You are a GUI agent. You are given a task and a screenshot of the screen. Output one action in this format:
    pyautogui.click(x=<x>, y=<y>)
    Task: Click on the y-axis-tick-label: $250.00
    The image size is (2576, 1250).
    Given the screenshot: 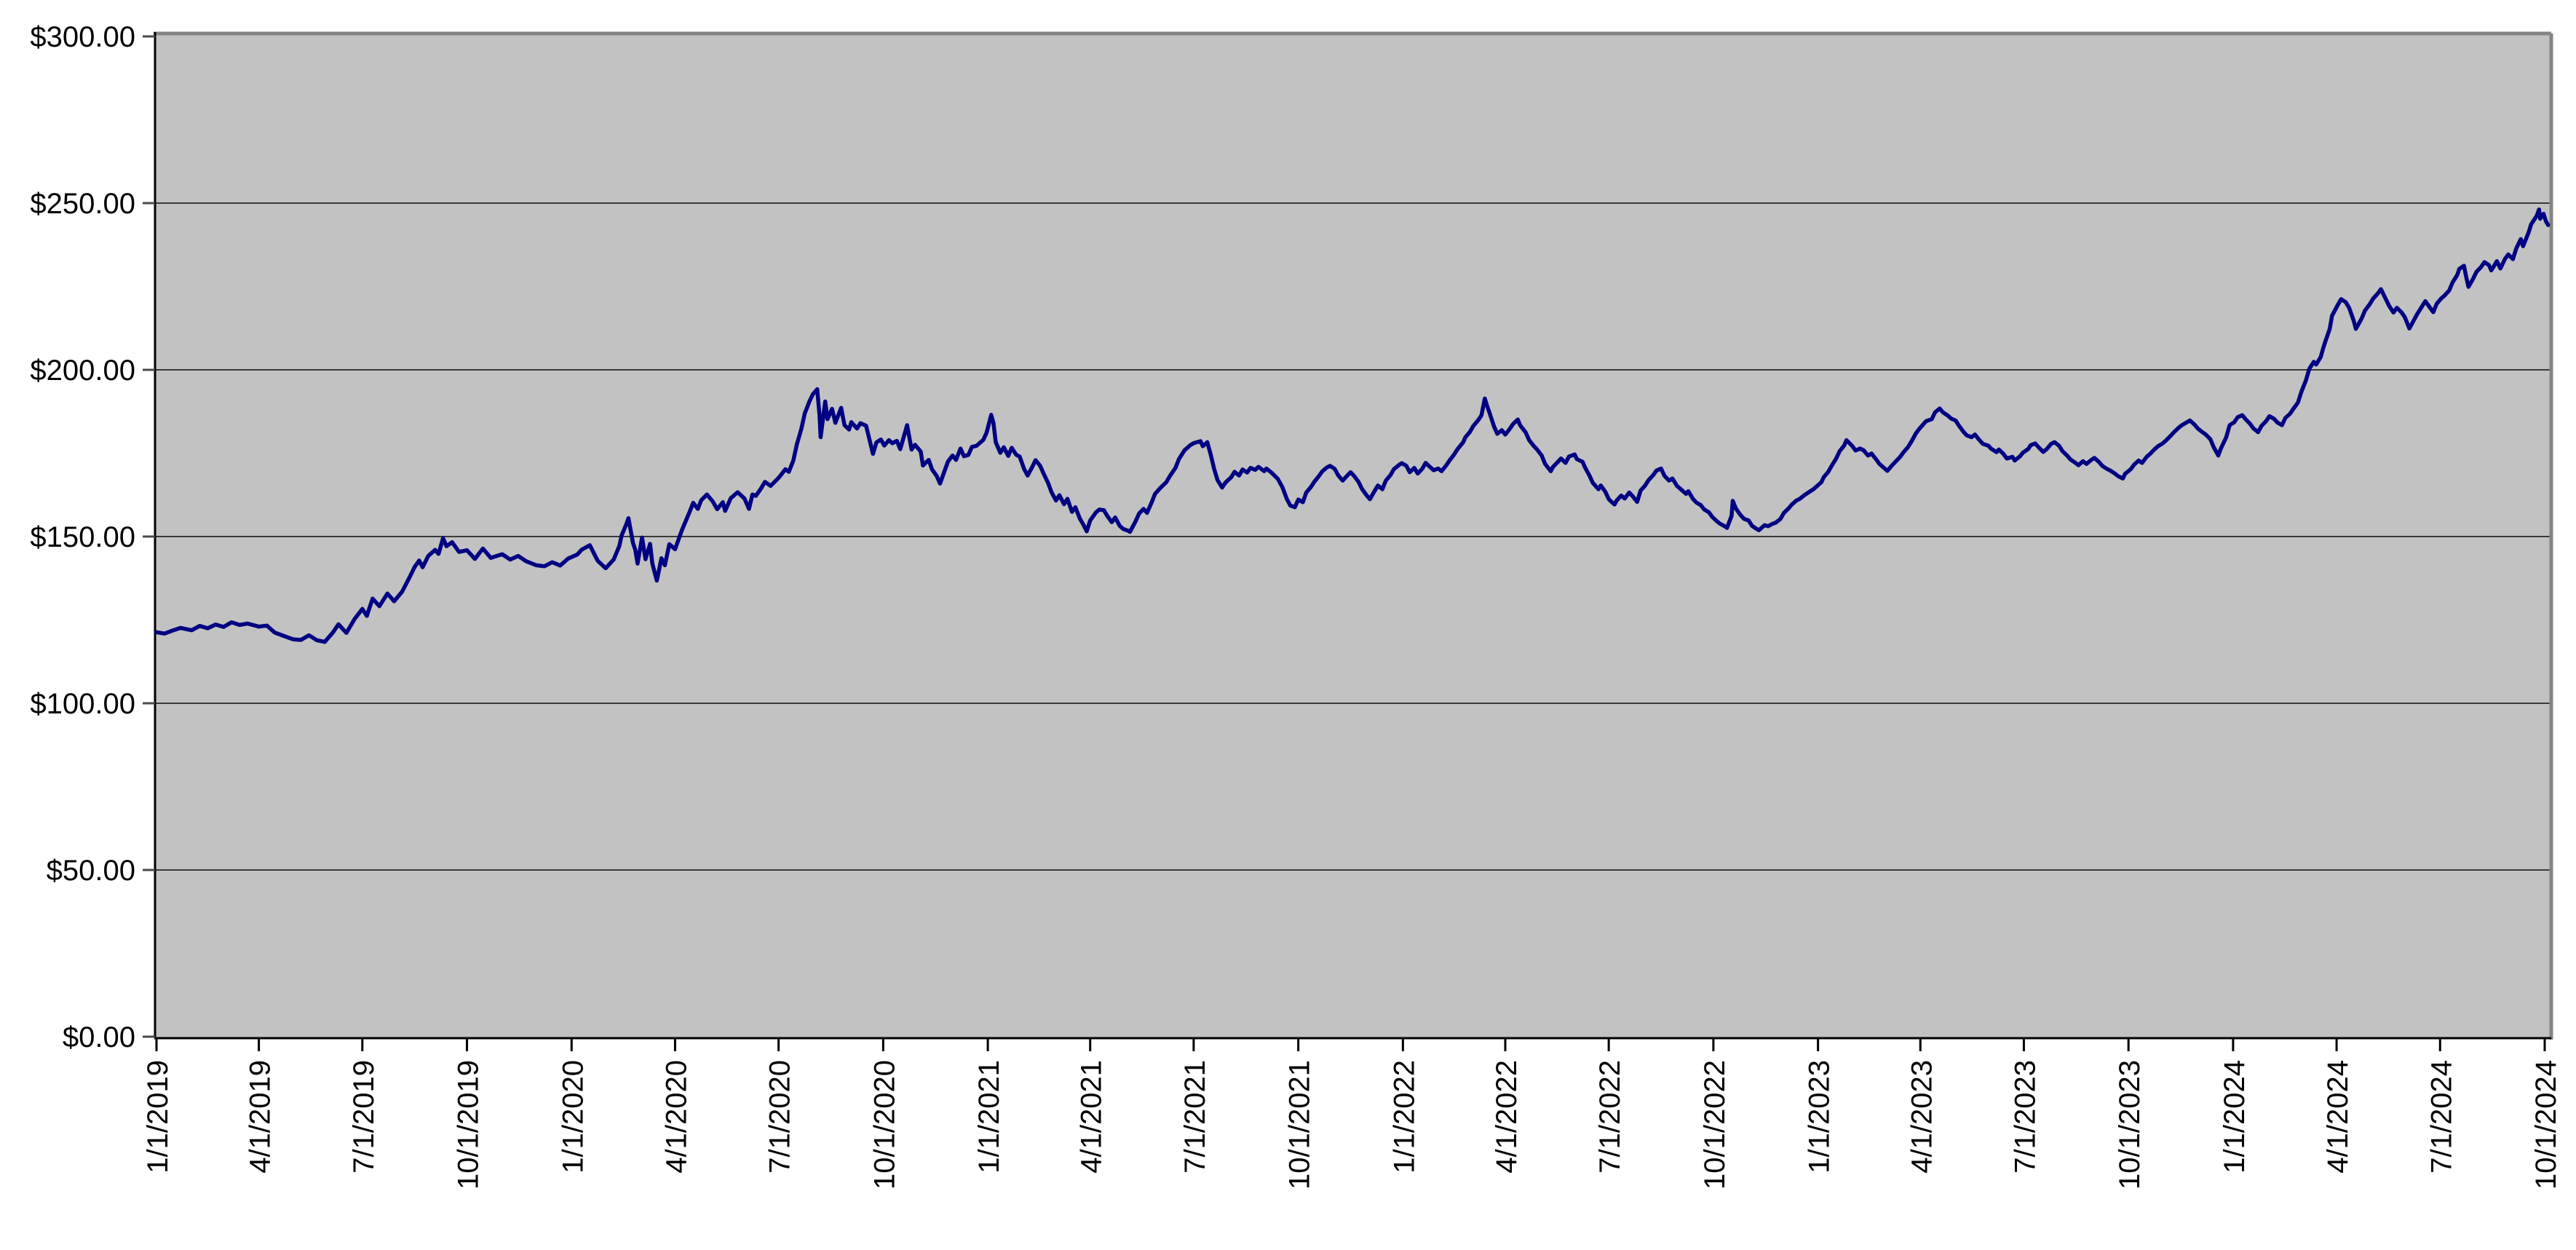 What is the action you would take?
    pyautogui.click(x=82, y=204)
    